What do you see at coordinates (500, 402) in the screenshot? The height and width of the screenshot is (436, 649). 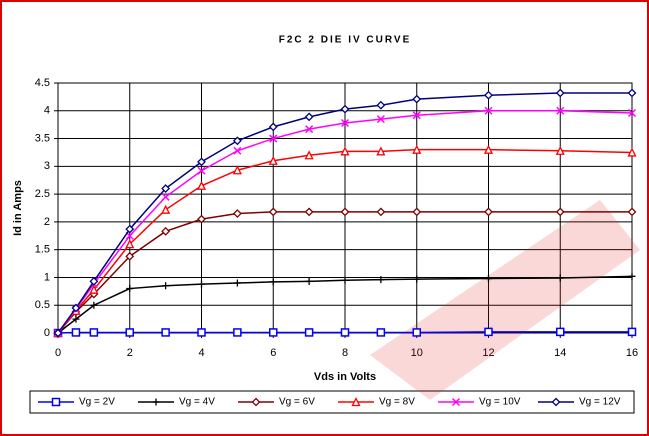 I see `legend-label: Vg = 10V` at bounding box center [500, 402].